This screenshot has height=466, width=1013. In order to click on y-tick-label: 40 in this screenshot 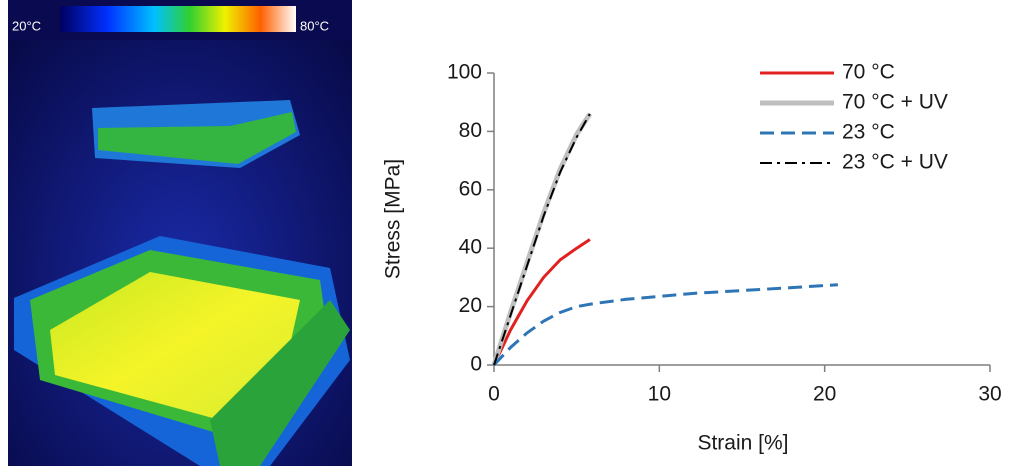, I will do `click(470, 247)`.